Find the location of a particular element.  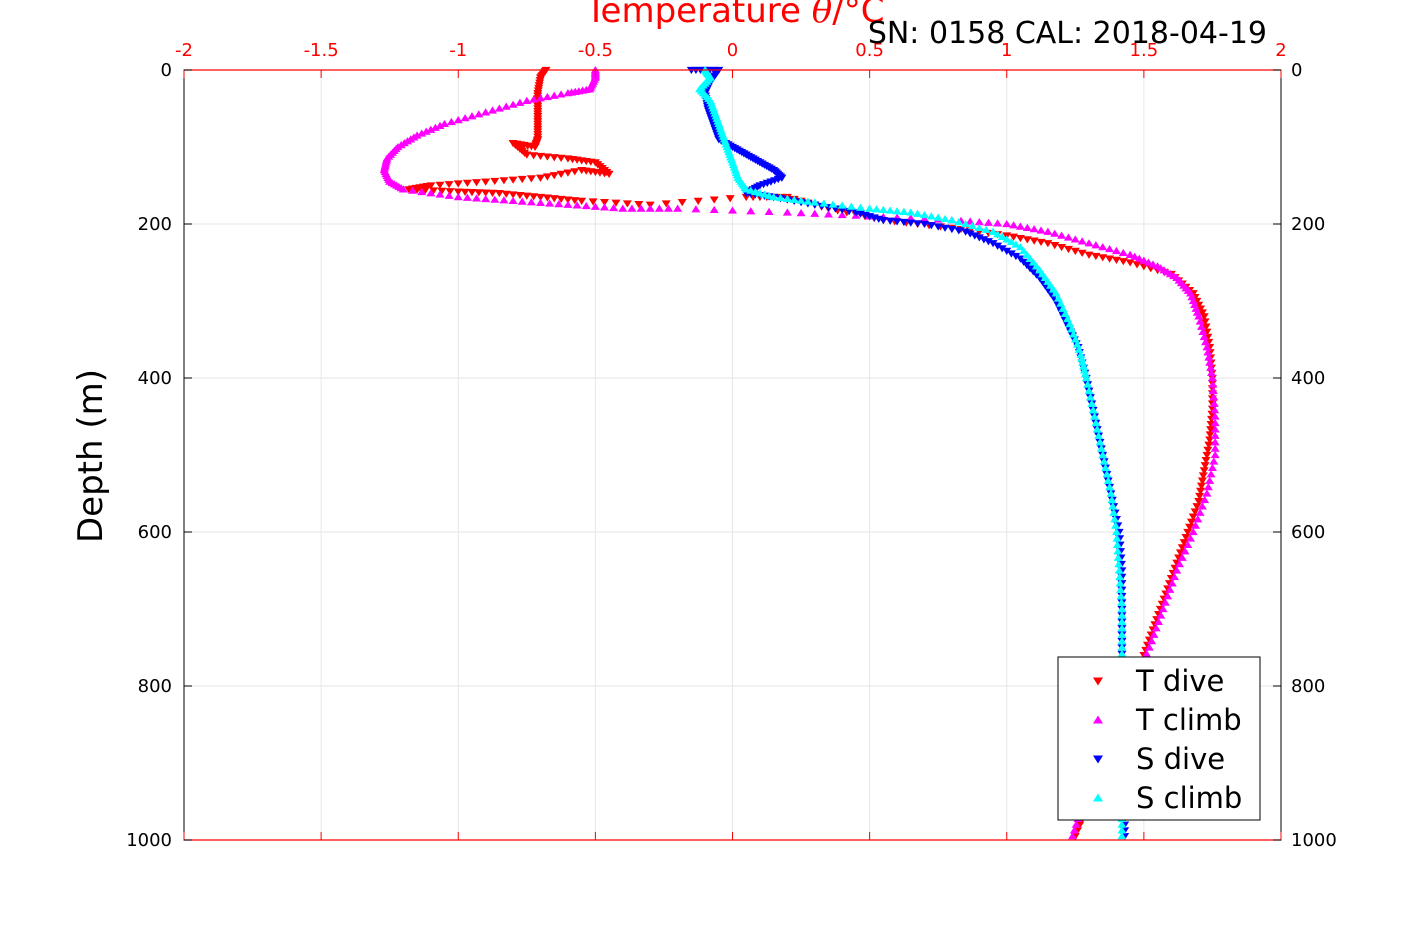

x-tick-label: 0.5 is located at coordinates (869, 50).